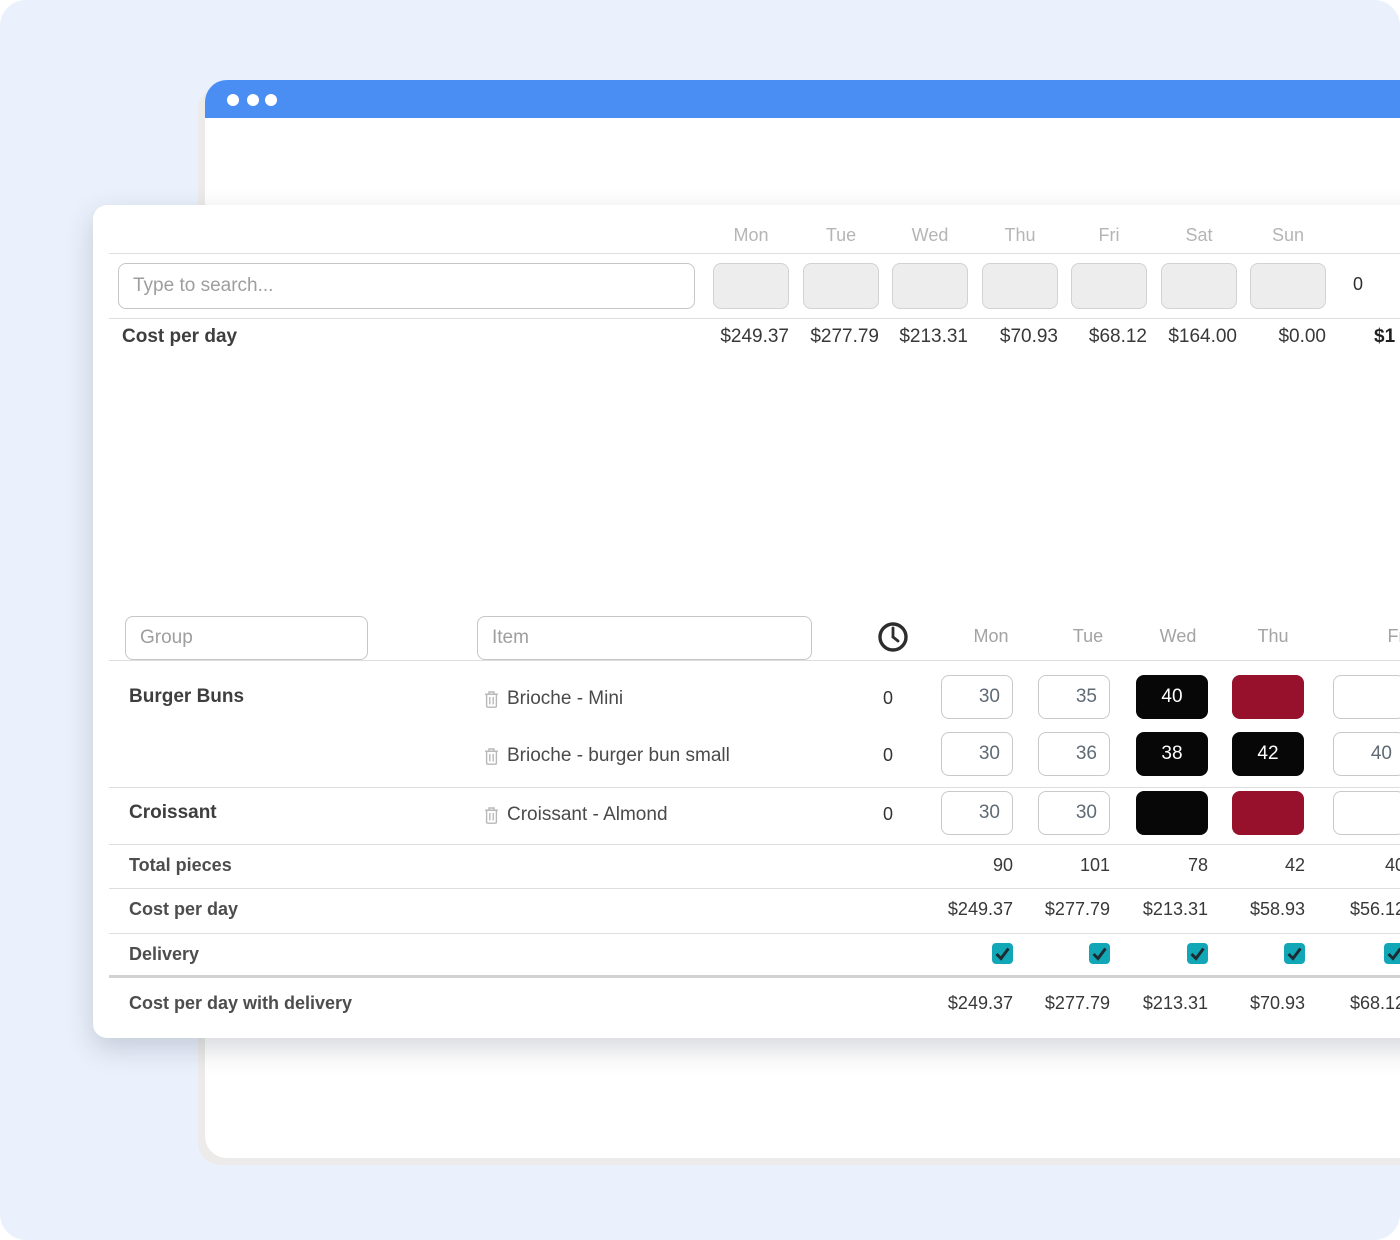 The width and height of the screenshot is (1400, 1240). What do you see at coordinates (930, 235) in the screenshot?
I see `top-day-header: Wed` at bounding box center [930, 235].